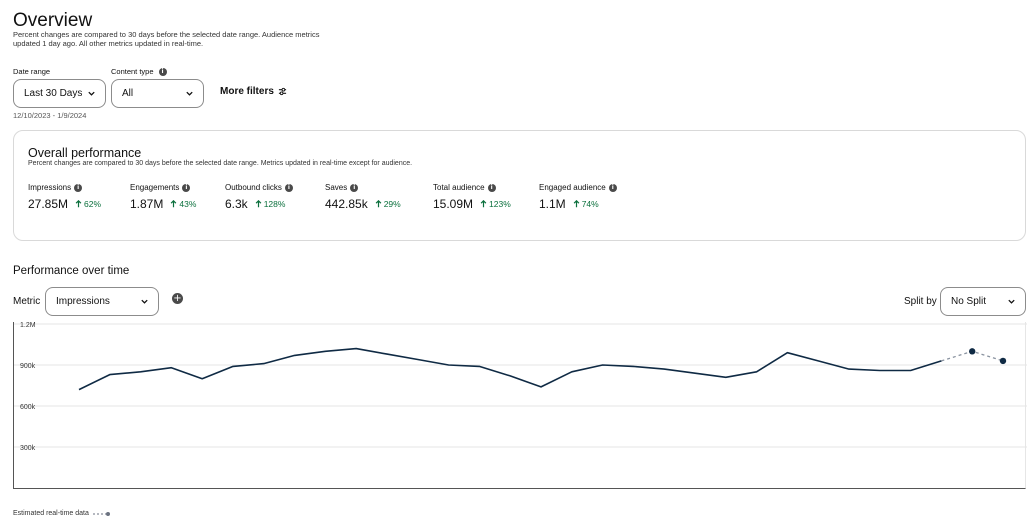  I want to click on chart-legend: Estimated real-time data, so click(62, 513).